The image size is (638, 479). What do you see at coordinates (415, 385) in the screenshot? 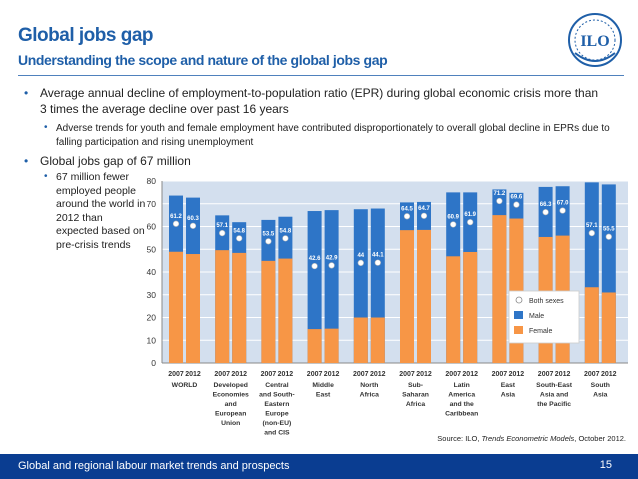
I see `region-label: Sub-` at bounding box center [415, 385].